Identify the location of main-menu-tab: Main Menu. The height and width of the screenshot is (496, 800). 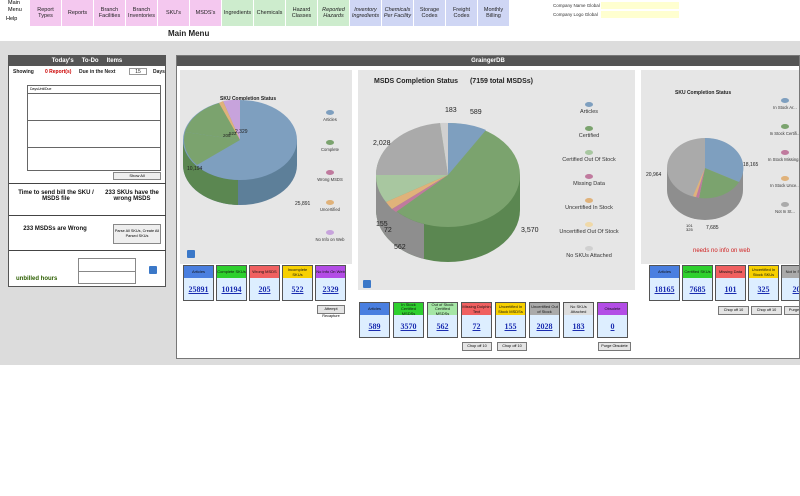
(15, 13).